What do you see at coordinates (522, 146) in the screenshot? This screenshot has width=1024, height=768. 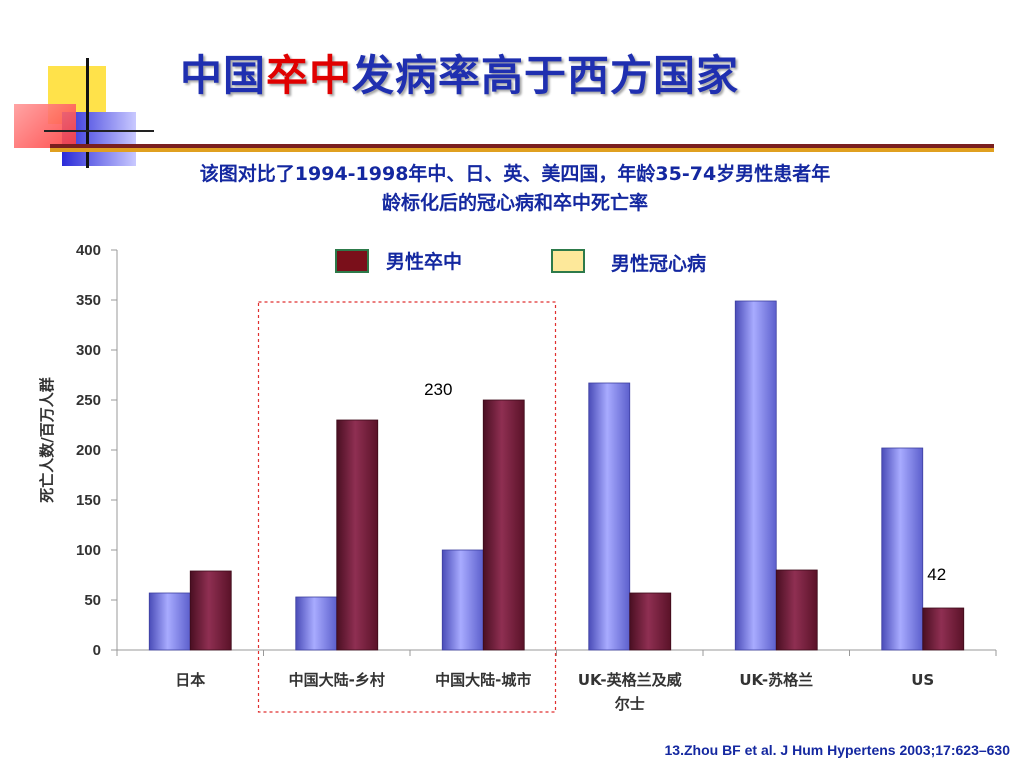 I see `title-rule-dark` at bounding box center [522, 146].